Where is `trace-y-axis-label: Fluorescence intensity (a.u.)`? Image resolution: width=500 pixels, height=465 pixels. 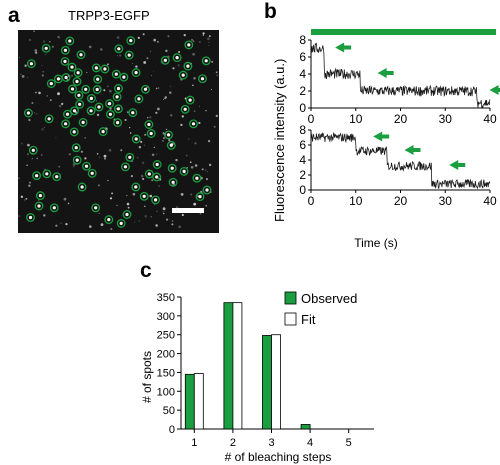 trace-y-axis-label: Fluorescence intensity (a.u.) is located at coordinates (279, 140).